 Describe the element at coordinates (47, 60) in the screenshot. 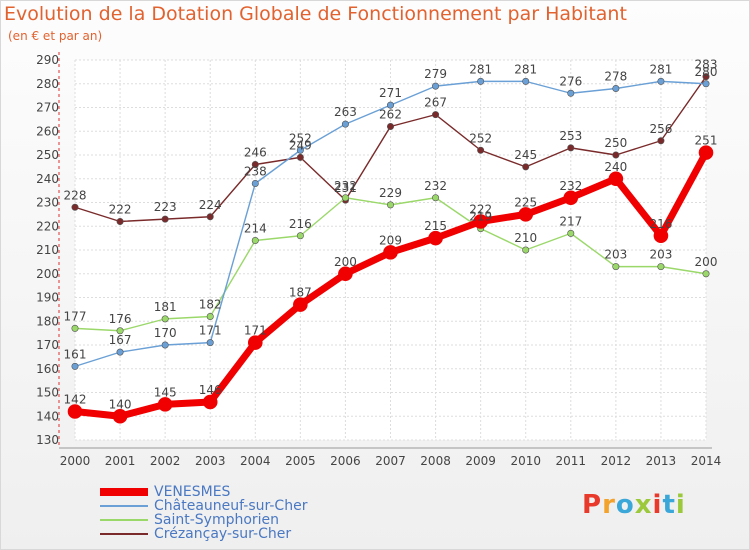

I see `y-tick-label: 290` at that location.